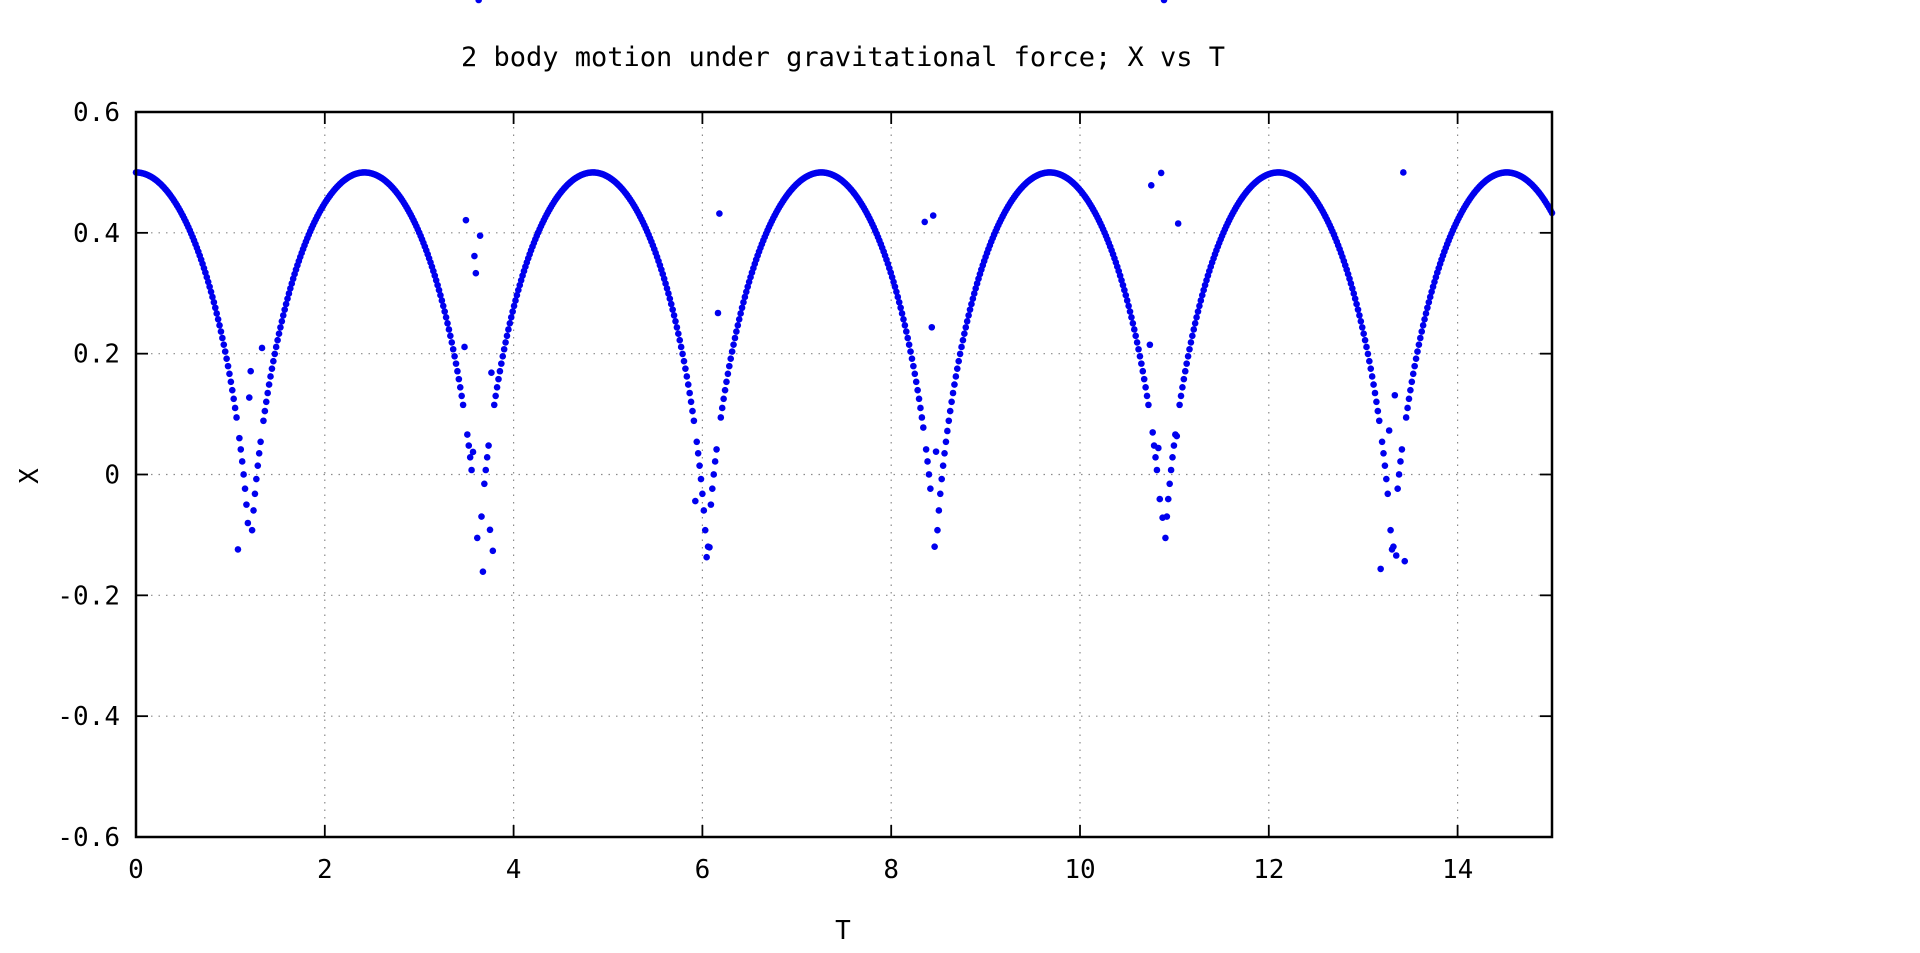 The image size is (1920, 953). What do you see at coordinates (1268, 870) in the screenshot?
I see `x-tick-label: 12` at bounding box center [1268, 870].